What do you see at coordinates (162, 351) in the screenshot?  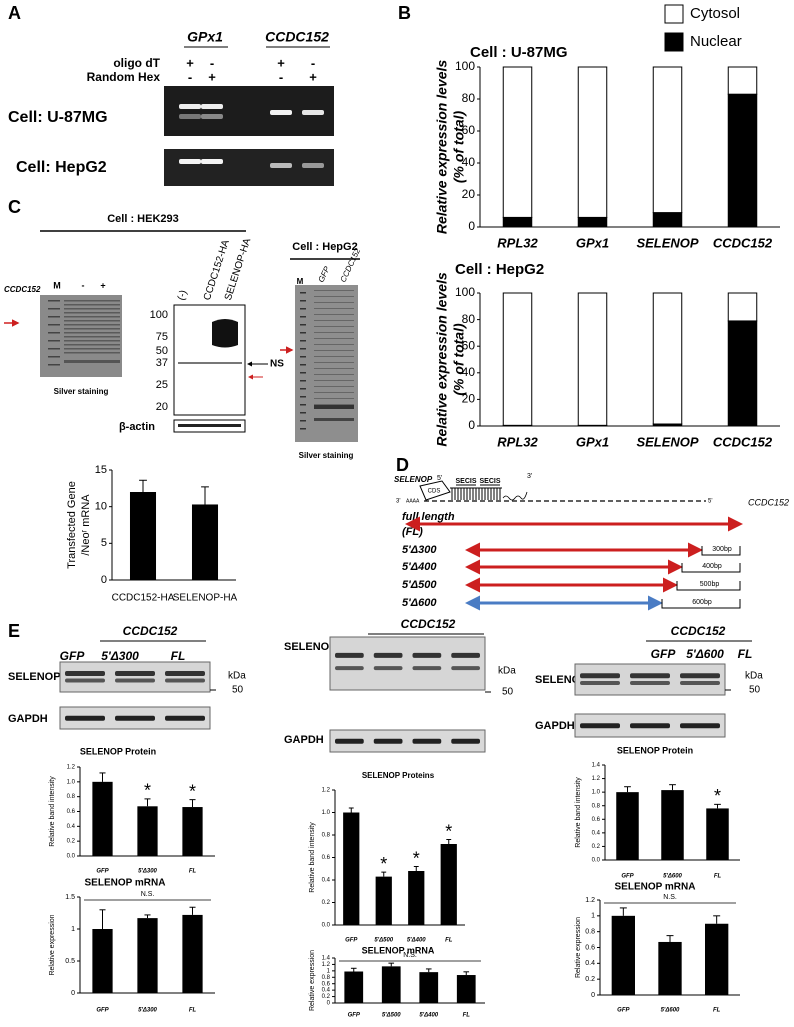 I see `ladder-label: 50` at bounding box center [162, 351].